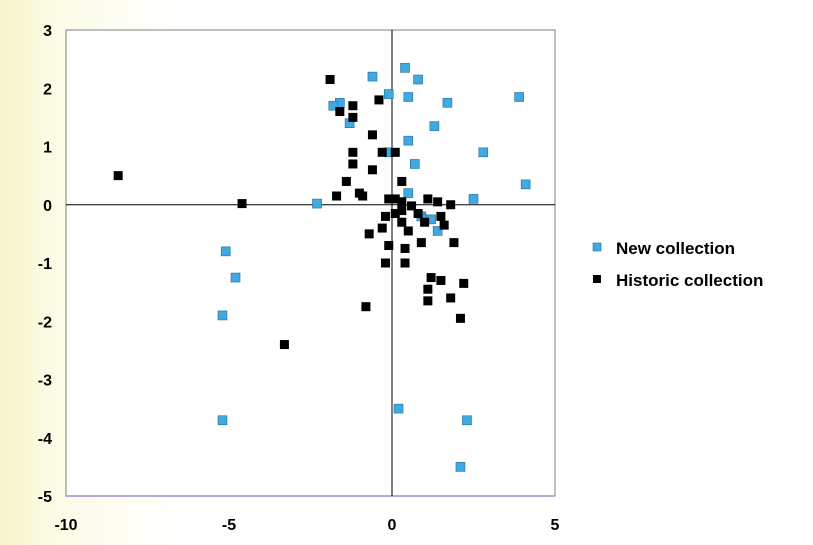 This screenshot has height=545, width=813. Describe the element at coordinates (65, 525) in the screenshot. I see `x-tick-label: -10` at that location.